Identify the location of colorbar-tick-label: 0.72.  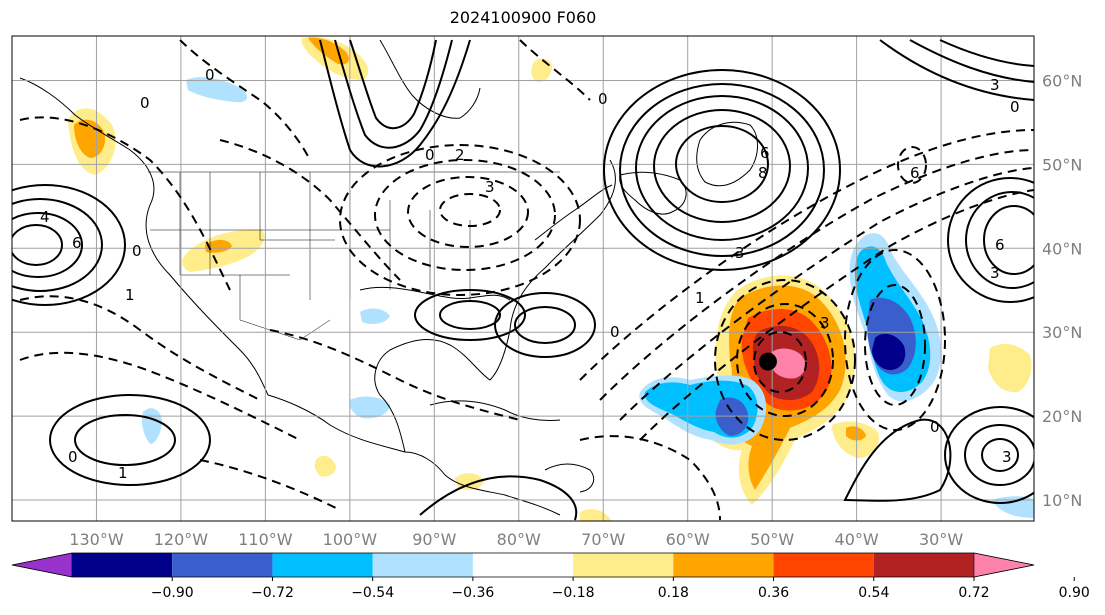
(973, 593).